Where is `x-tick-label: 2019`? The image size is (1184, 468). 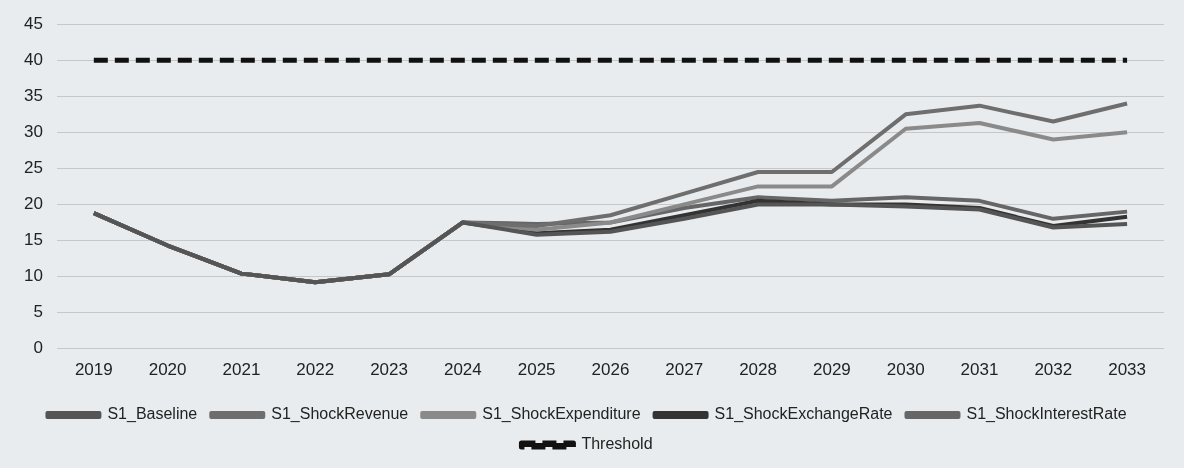 x-tick-label: 2019 is located at coordinates (93, 370).